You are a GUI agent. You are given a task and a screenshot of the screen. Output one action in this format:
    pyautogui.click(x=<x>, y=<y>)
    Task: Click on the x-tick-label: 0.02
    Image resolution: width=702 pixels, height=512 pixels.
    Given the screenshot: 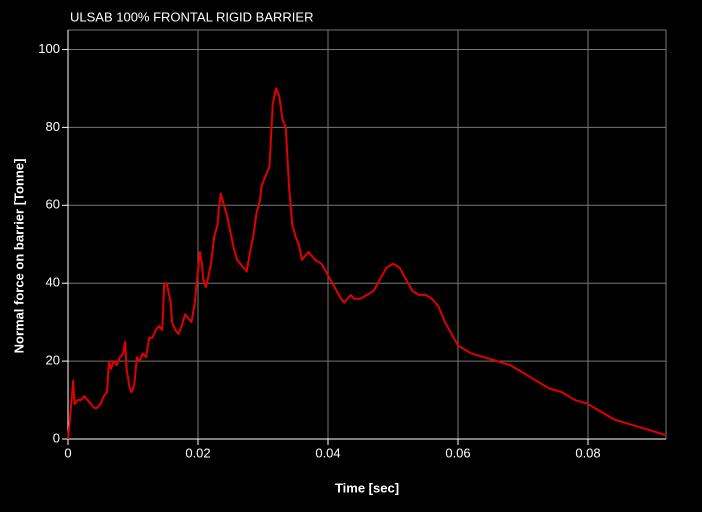 What is the action you would take?
    pyautogui.click(x=197, y=452)
    